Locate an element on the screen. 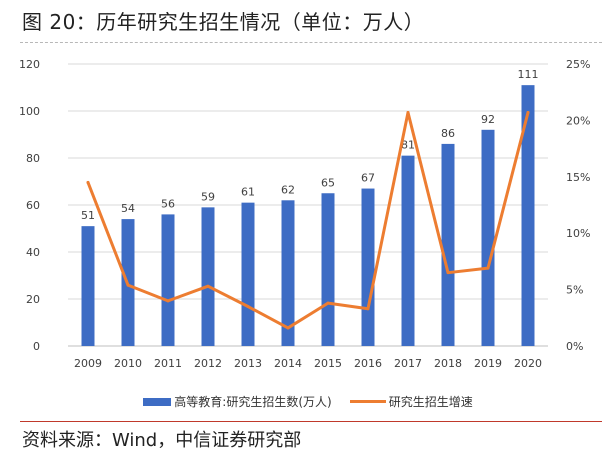 The width and height of the screenshot is (616, 452). right-tick-label: 15% is located at coordinates (578, 177).